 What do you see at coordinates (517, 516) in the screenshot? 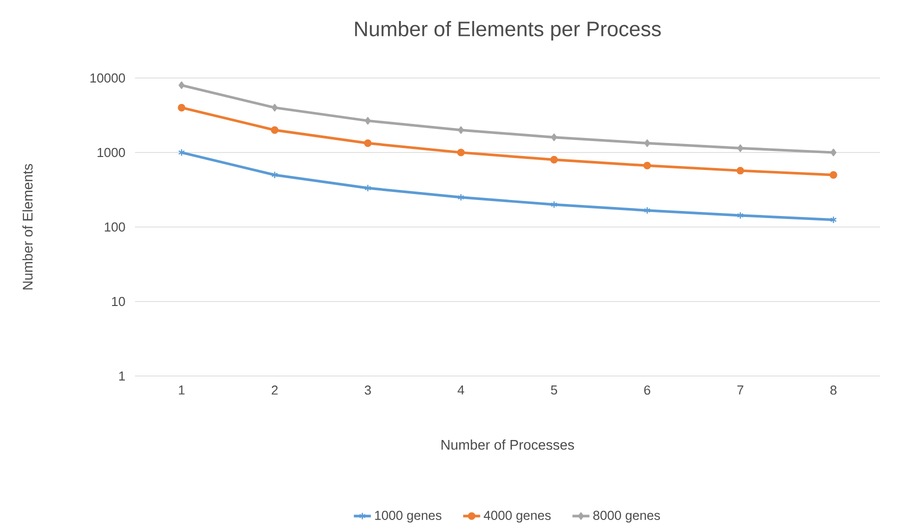
I see `legend-label: 4000 genes` at bounding box center [517, 516].